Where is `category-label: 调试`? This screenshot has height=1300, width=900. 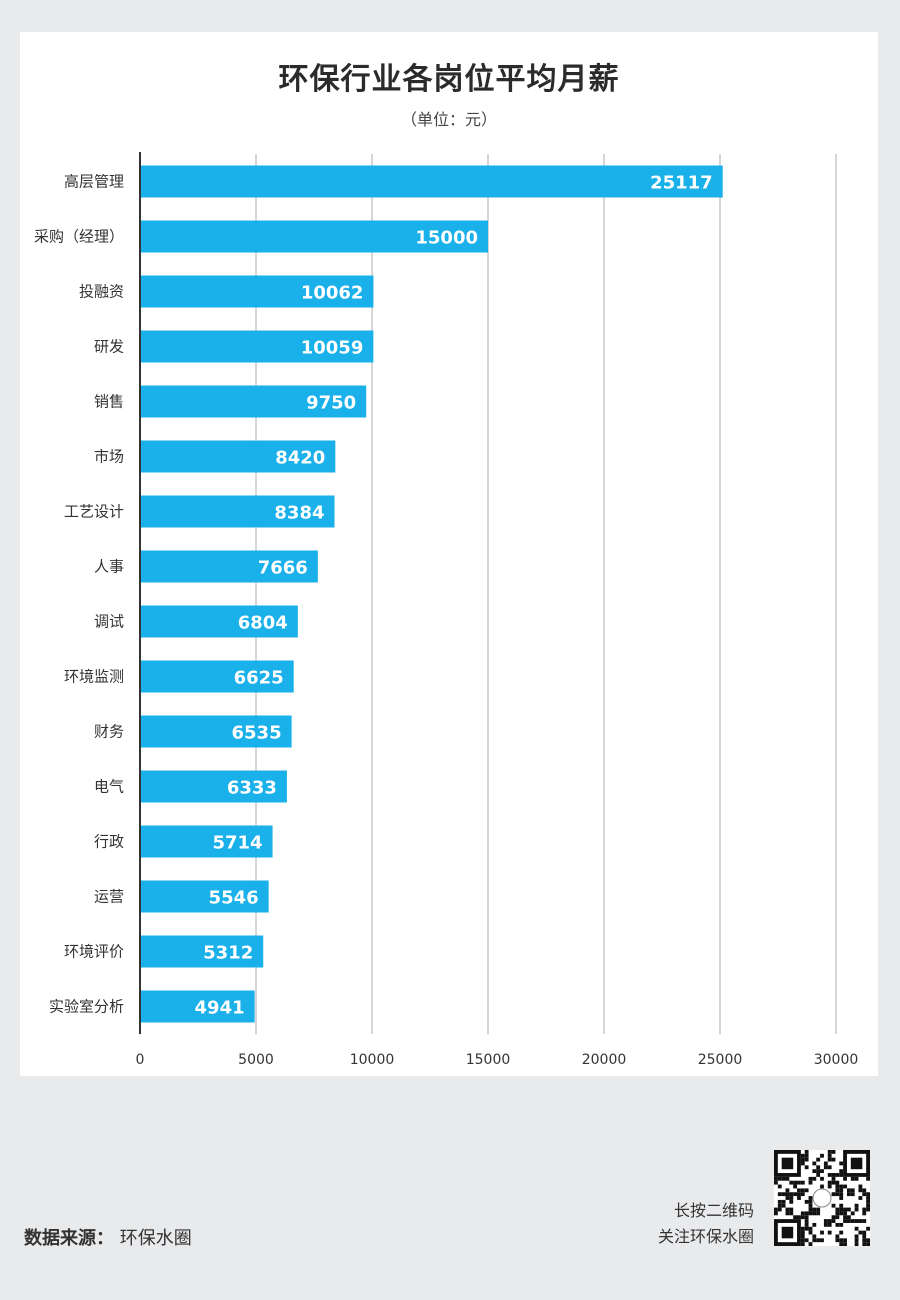 category-label: 调试 is located at coordinates (109, 622).